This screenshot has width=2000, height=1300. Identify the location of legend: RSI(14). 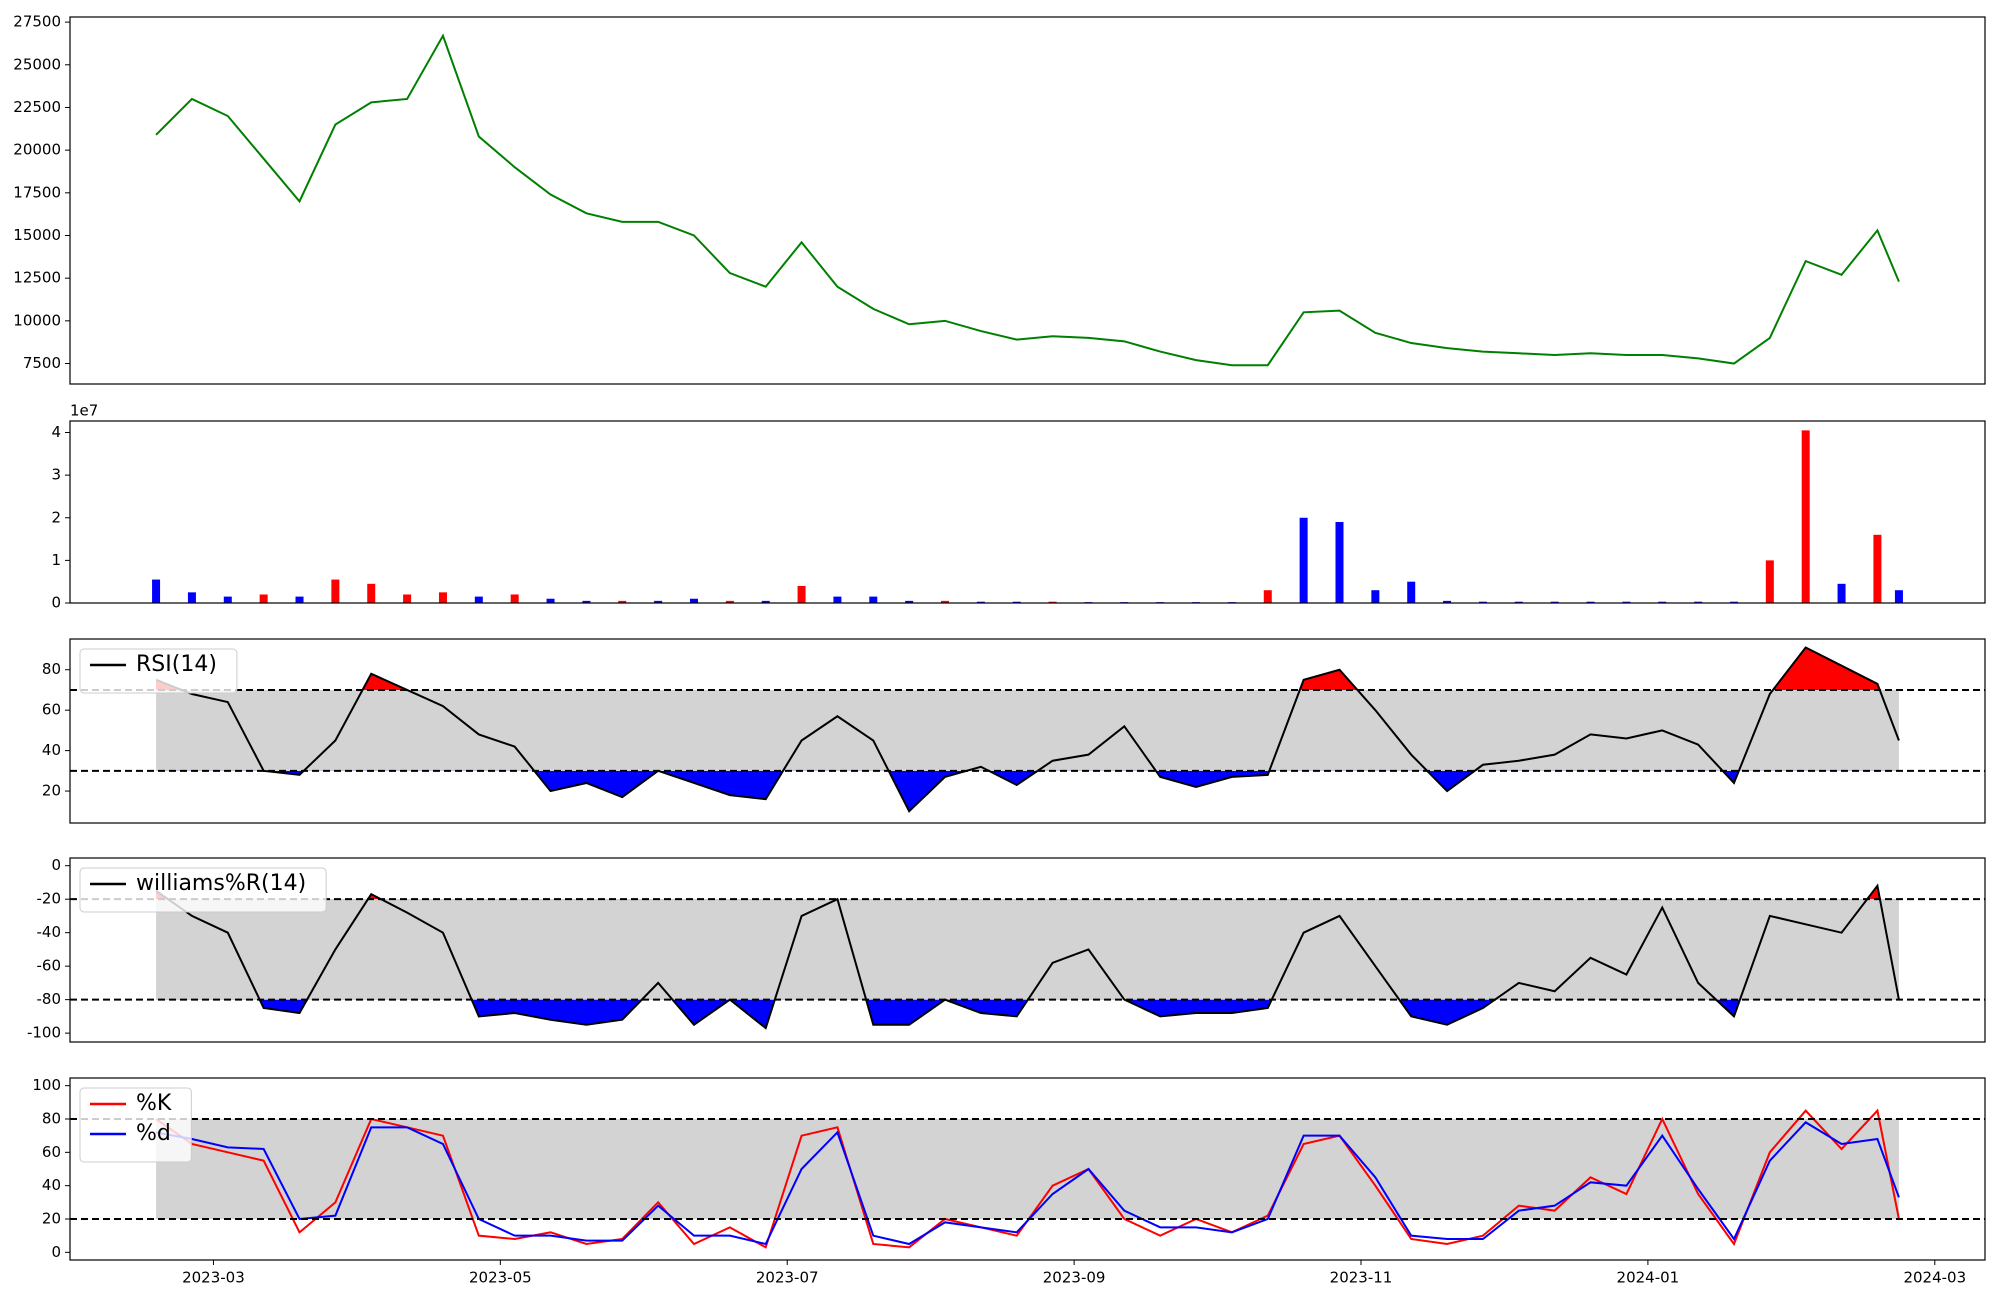
(158, 671).